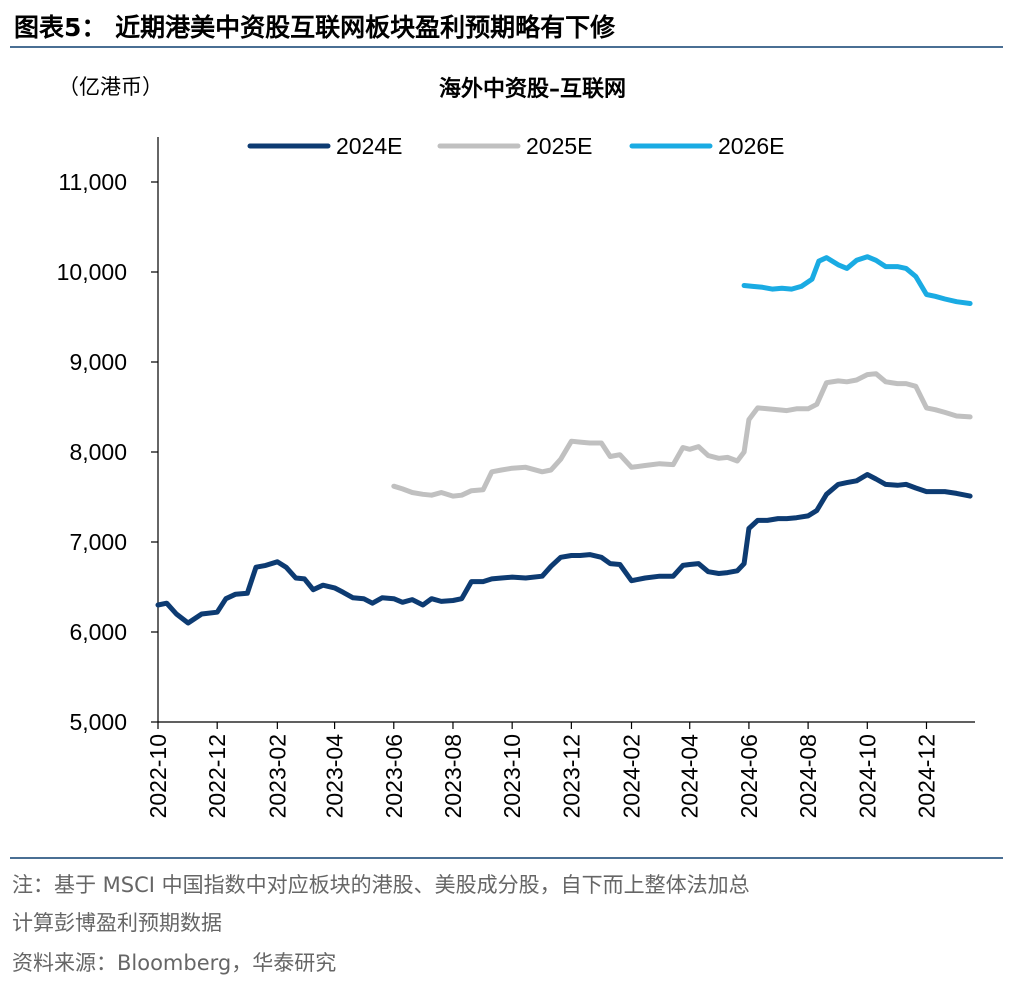 The height and width of the screenshot is (995, 1017). I want to click on legend-label-2024E: 2024E, so click(369, 146).